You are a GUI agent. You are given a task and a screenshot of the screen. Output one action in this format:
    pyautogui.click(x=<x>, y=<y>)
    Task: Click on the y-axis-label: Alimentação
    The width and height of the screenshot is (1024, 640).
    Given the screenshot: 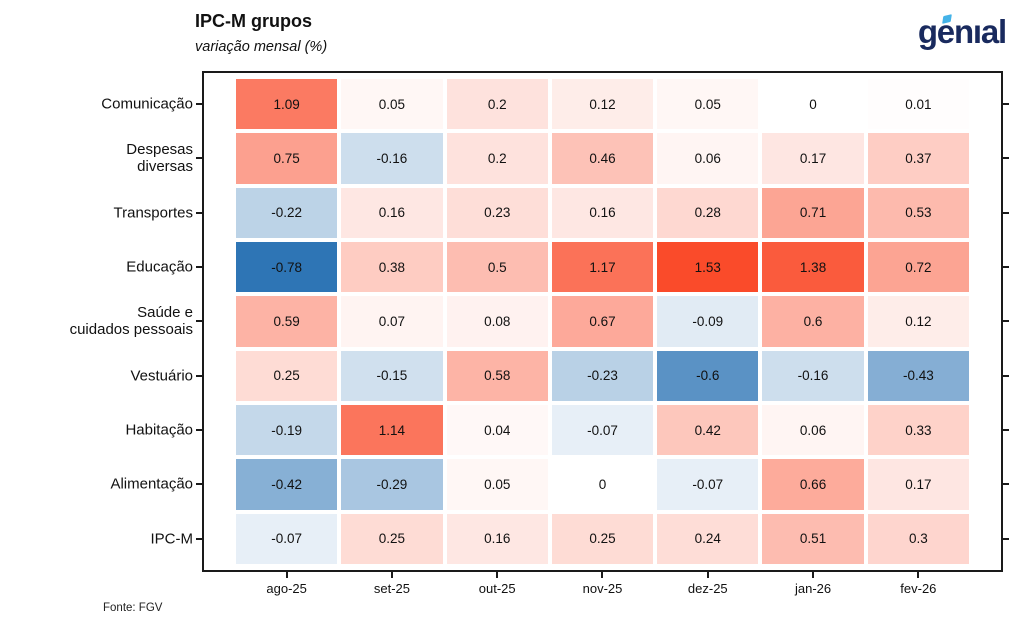 What is the action you would take?
    pyautogui.click(x=151, y=484)
    